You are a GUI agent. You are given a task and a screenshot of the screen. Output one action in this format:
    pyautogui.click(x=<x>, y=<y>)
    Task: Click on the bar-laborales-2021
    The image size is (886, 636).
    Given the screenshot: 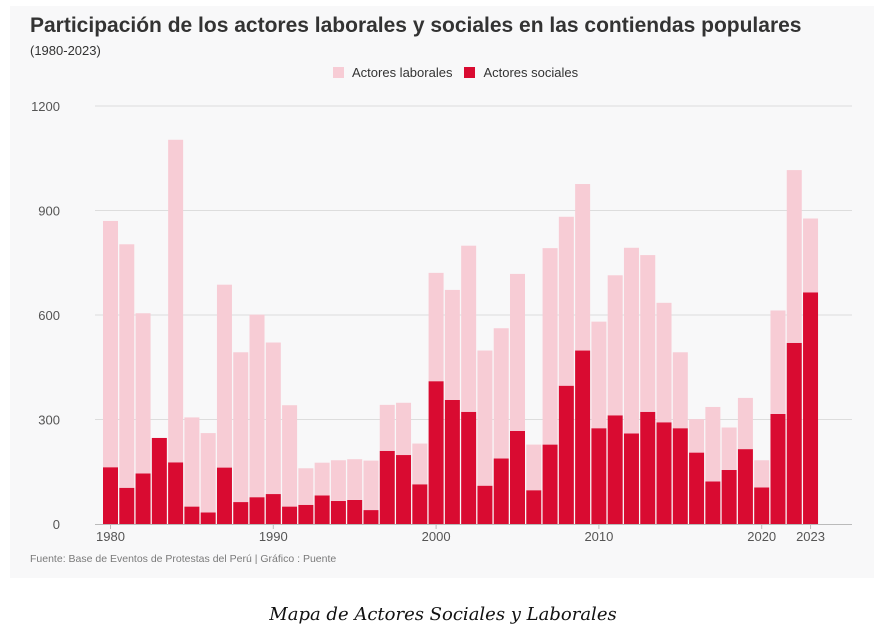 What is the action you would take?
    pyautogui.click(x=778, y=362)
    